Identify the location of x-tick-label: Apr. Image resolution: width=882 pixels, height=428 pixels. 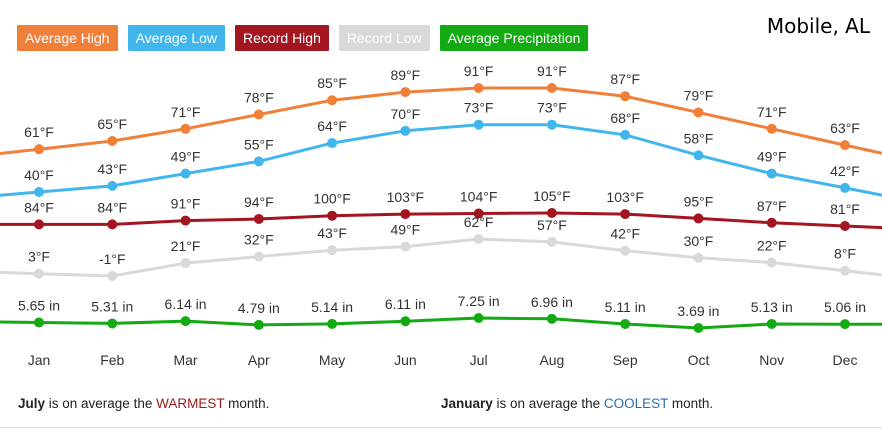
(259, 360).